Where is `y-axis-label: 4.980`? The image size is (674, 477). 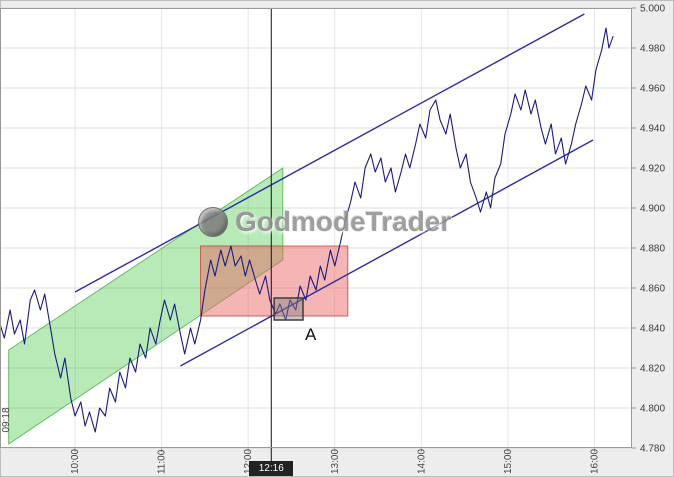 y-axis-label: 4.980 is located at coordinates (652, 49).